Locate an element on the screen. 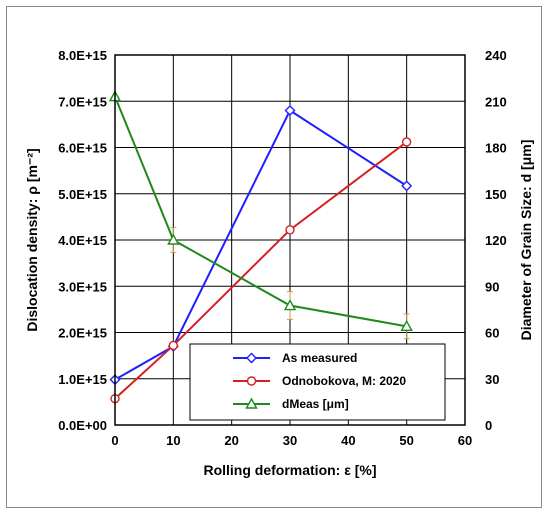 The height and width of the screenshot is (518, 550). x-tick-label: 60 is located at coordinates (465, 440).